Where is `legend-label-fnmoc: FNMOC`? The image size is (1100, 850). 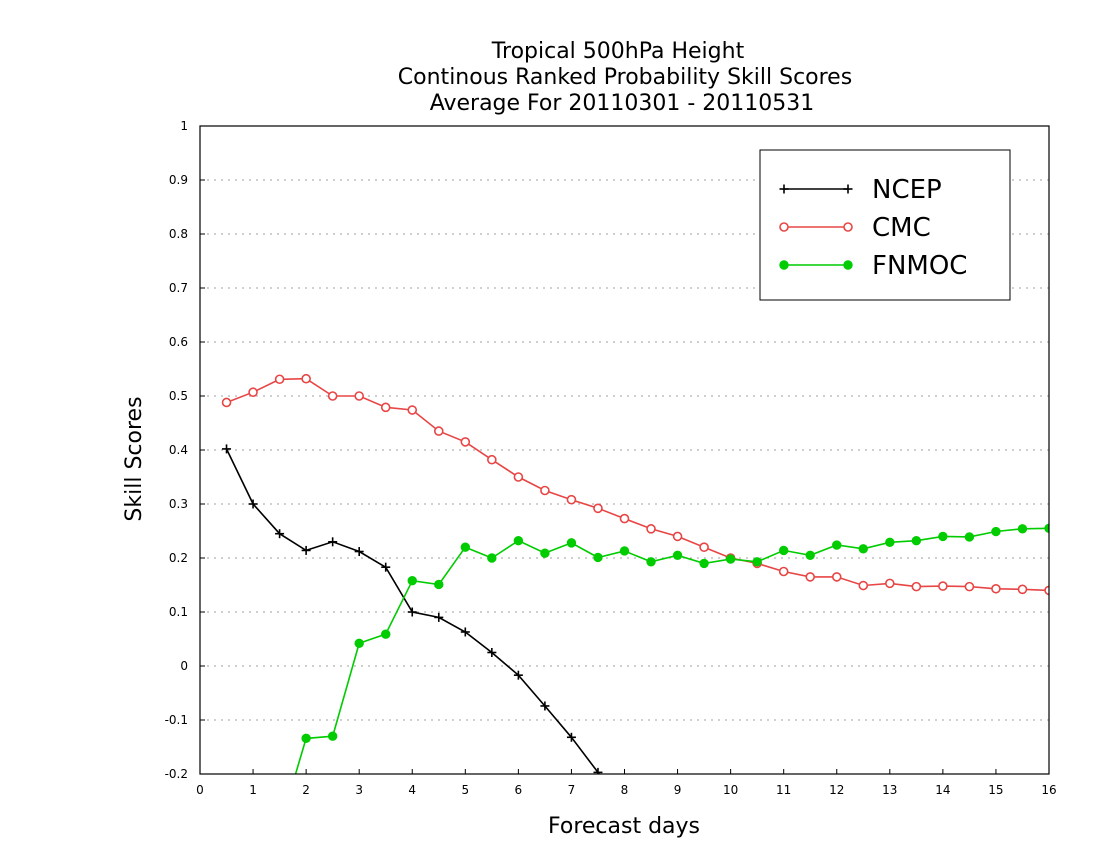 legend-label-fnmoc: FNMOC is located at coordinates (919, 266).